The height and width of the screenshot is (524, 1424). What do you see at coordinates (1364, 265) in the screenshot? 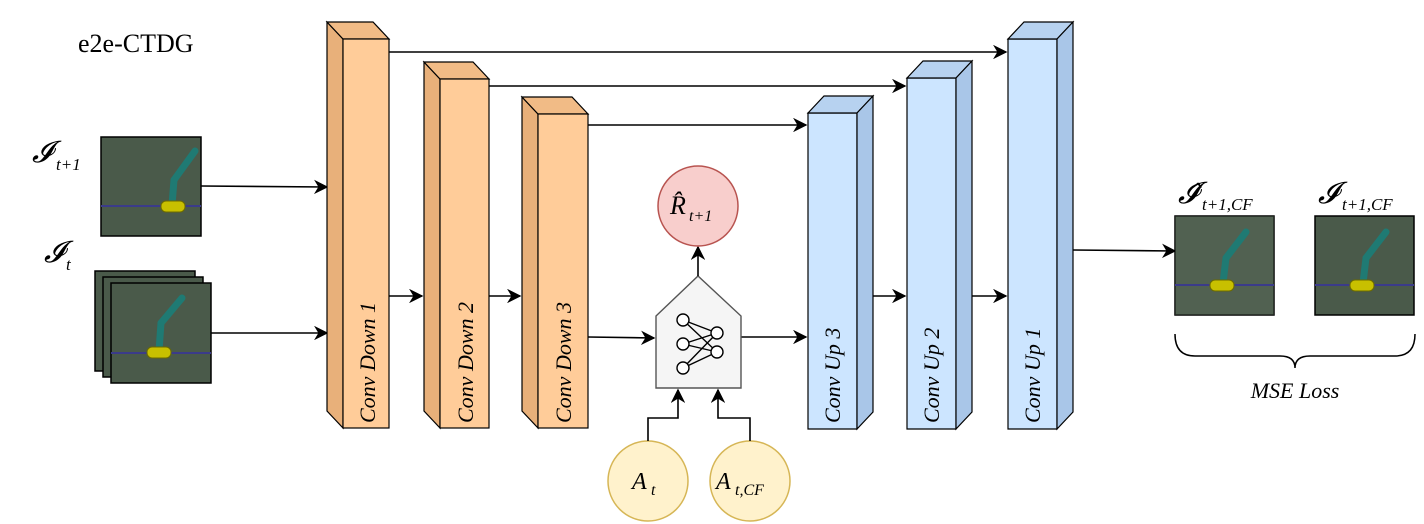
I see `target-frame-image` at bounding box center [1364, 265].